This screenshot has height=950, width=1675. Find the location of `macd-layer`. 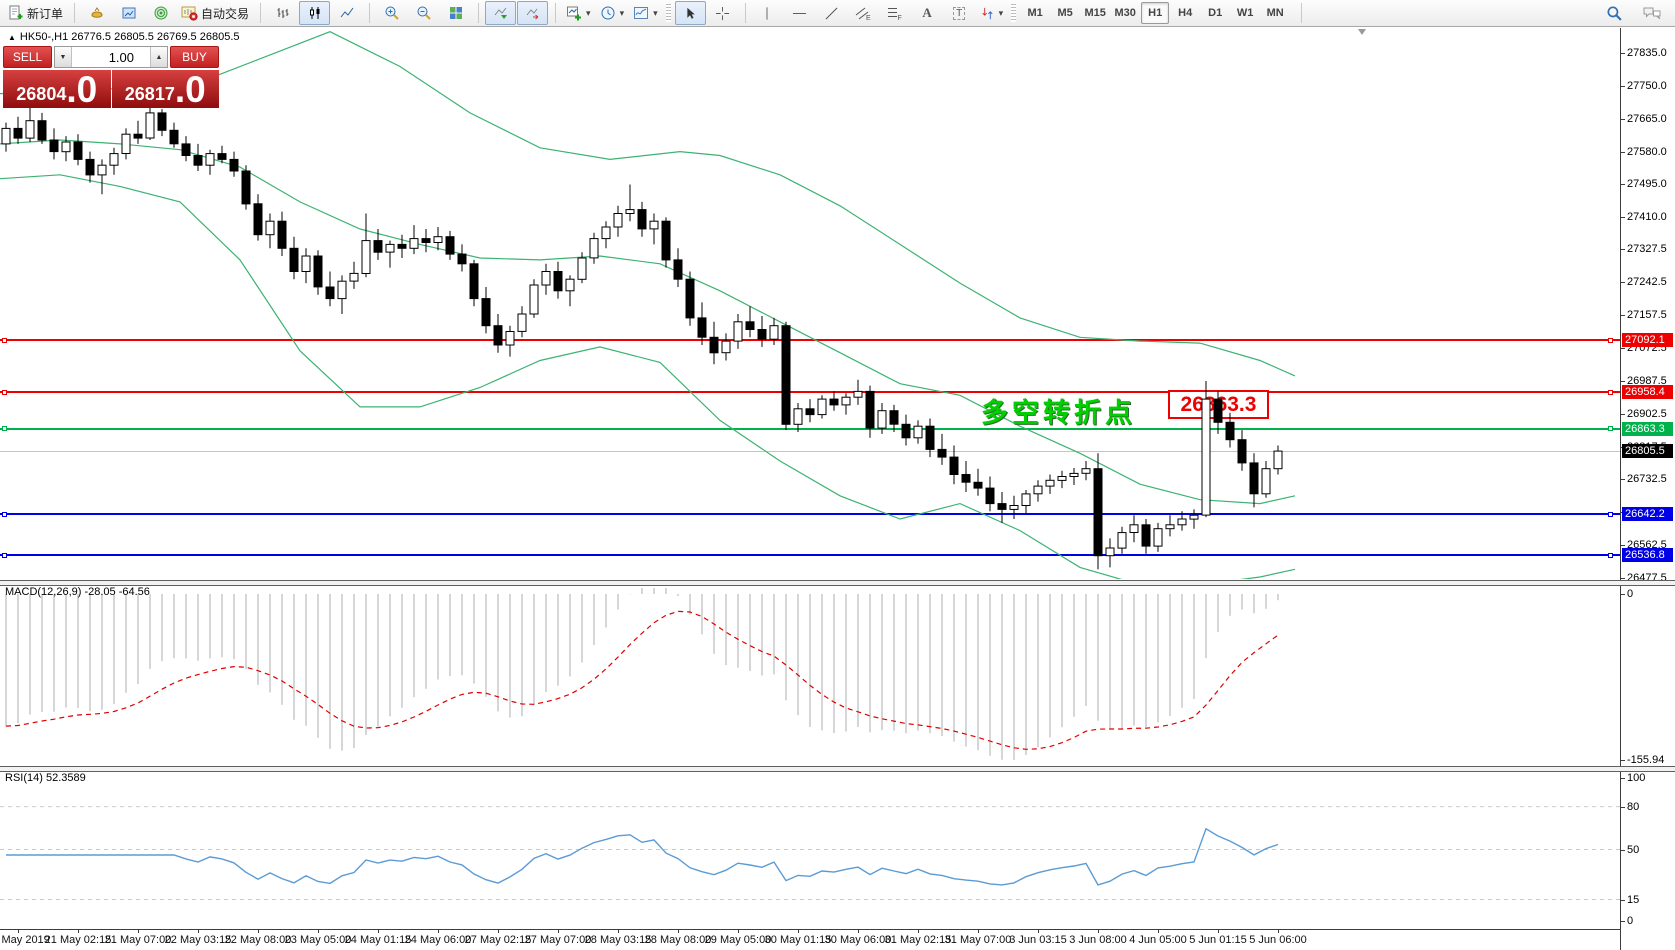

macd-layer is located at coordinates (642, 674).